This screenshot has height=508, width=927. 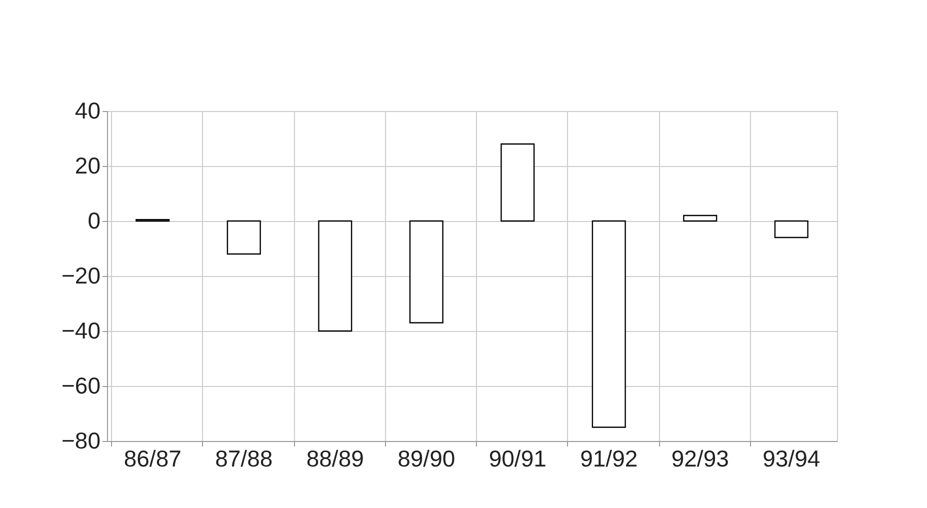 What do you see at coordinates (94, 221) in the screenshot?
I see `y-tick-label: 0` at bounding box center [94, 221].